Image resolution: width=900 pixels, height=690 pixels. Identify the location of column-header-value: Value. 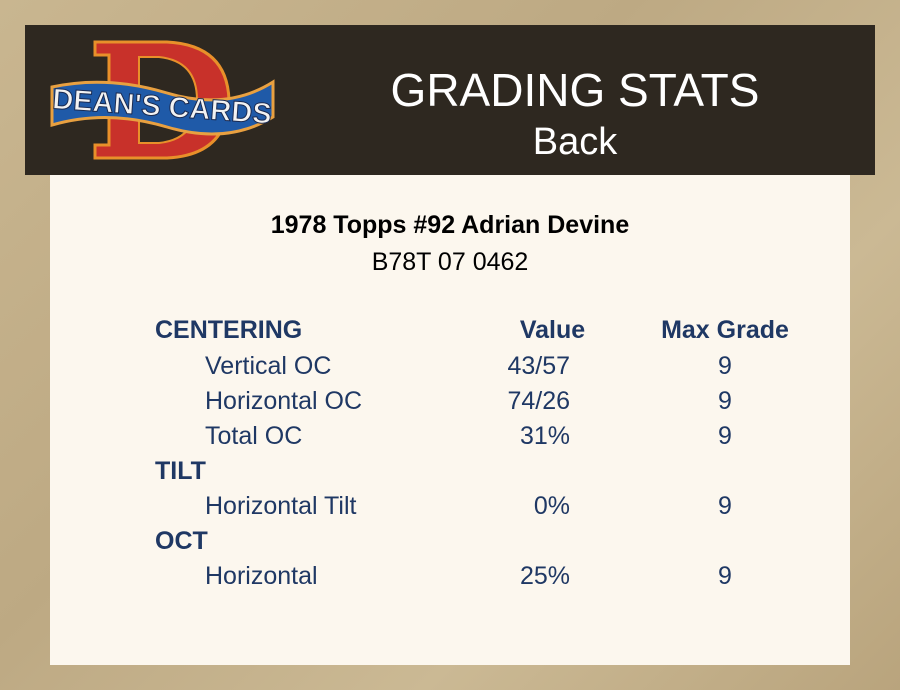
(552, 330).